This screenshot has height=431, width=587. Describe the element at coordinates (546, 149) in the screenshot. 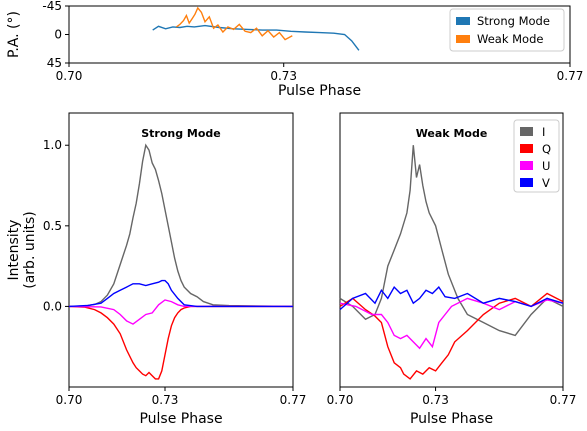

I see `weak-legend-label: Q` at that location.